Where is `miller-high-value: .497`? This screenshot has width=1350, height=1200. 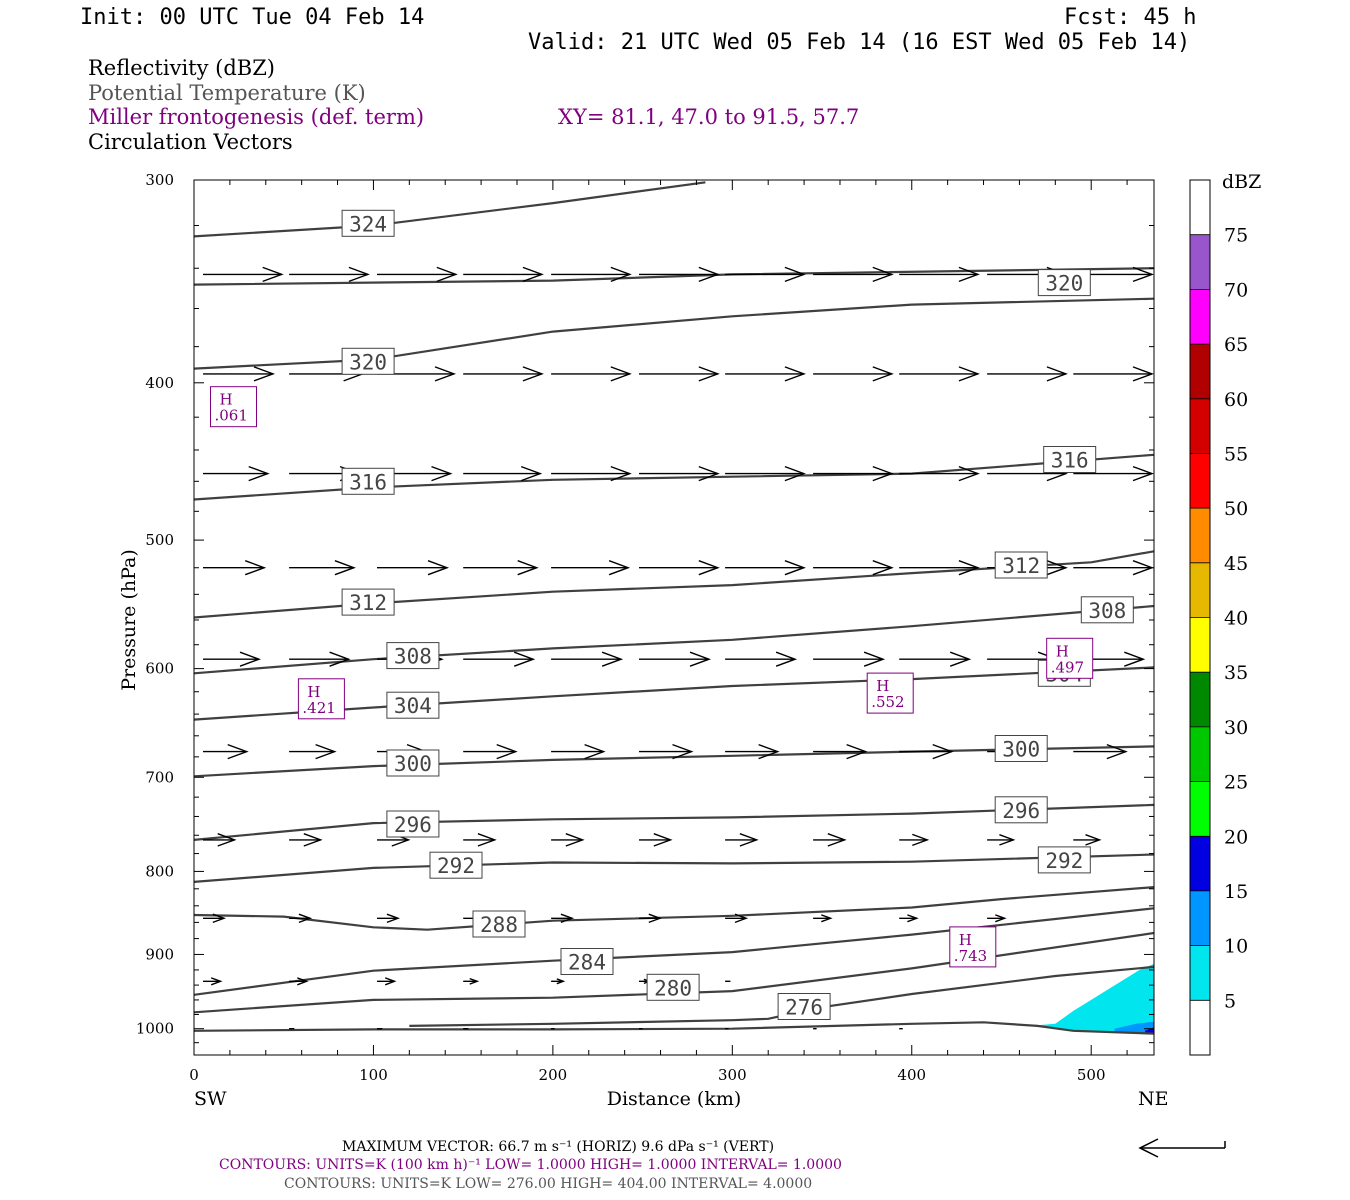
miller-high-value: .497 is located at coordinates (1067, 667).